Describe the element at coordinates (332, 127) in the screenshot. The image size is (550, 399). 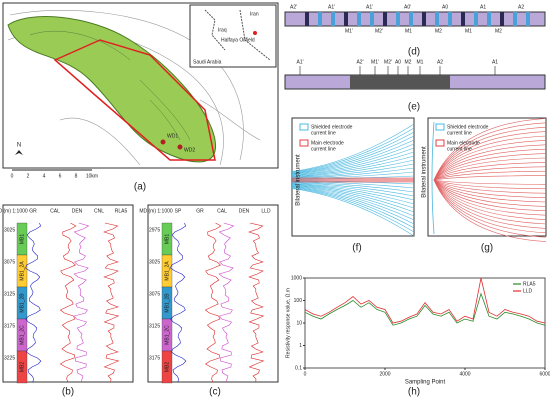
I see `legend-label: Shielded electrode` at that location.